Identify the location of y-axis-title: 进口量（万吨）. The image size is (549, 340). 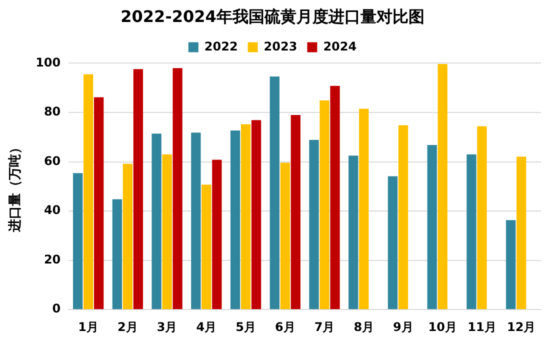
(16, 186).